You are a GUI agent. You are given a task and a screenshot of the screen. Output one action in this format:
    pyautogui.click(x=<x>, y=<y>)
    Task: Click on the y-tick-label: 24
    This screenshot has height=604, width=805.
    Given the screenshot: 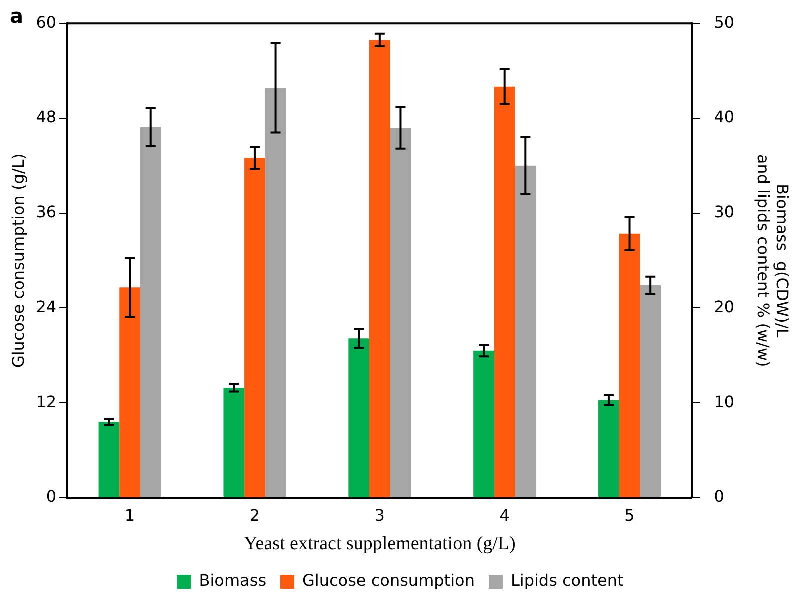 What is the action you would take?
    pyautogui.click(x=46, y=306)
    